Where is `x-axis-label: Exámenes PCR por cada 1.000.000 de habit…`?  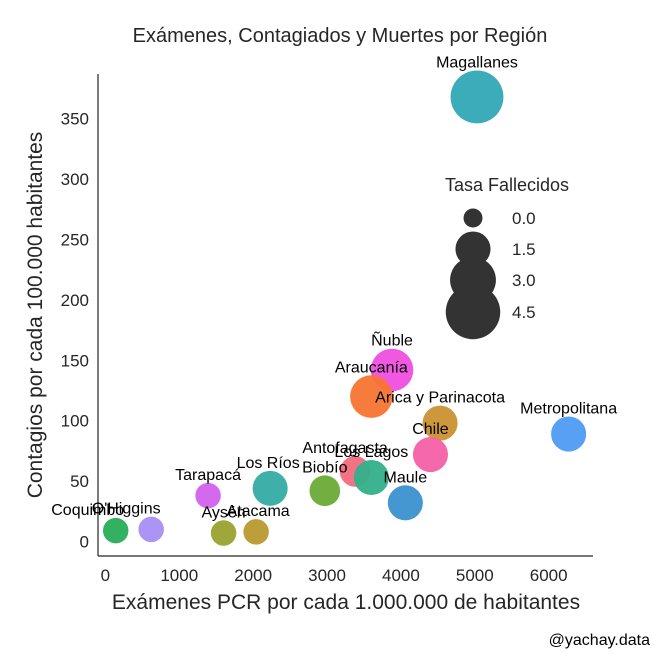 x-axis-label: Exámenes PCR por cada 1.000.000 de habit… is located at coordinates (346, 602).